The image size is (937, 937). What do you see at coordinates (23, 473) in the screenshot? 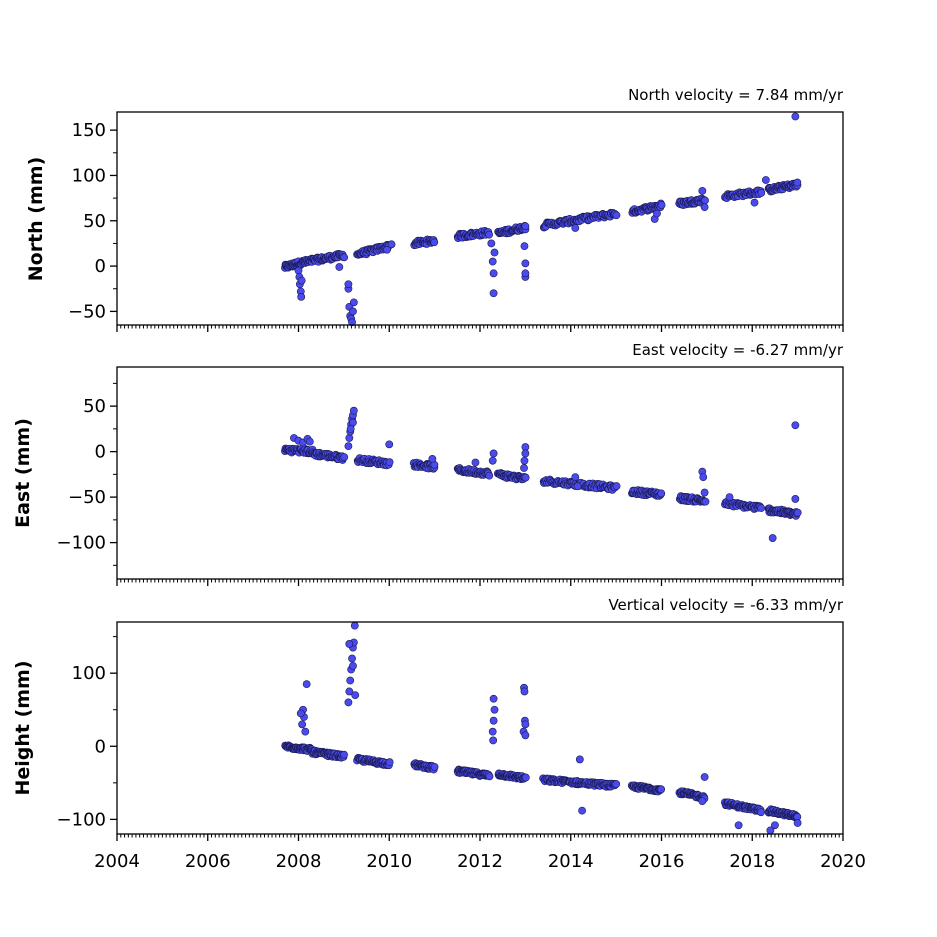
I see `east-ylabel: East (mm)` at bounding box center [23, 473].